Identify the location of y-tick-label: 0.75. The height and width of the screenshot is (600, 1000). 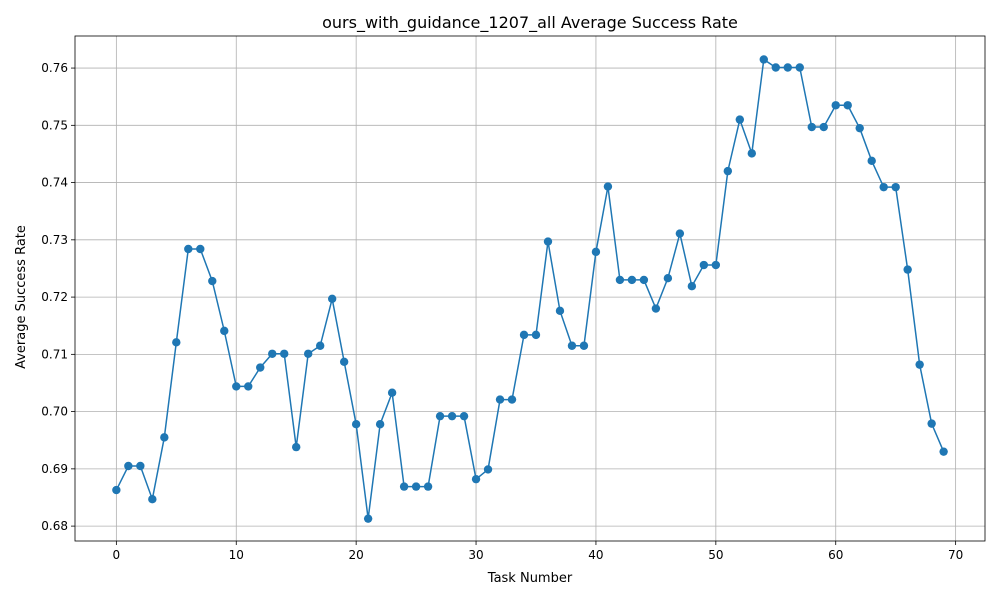
(54, 125).